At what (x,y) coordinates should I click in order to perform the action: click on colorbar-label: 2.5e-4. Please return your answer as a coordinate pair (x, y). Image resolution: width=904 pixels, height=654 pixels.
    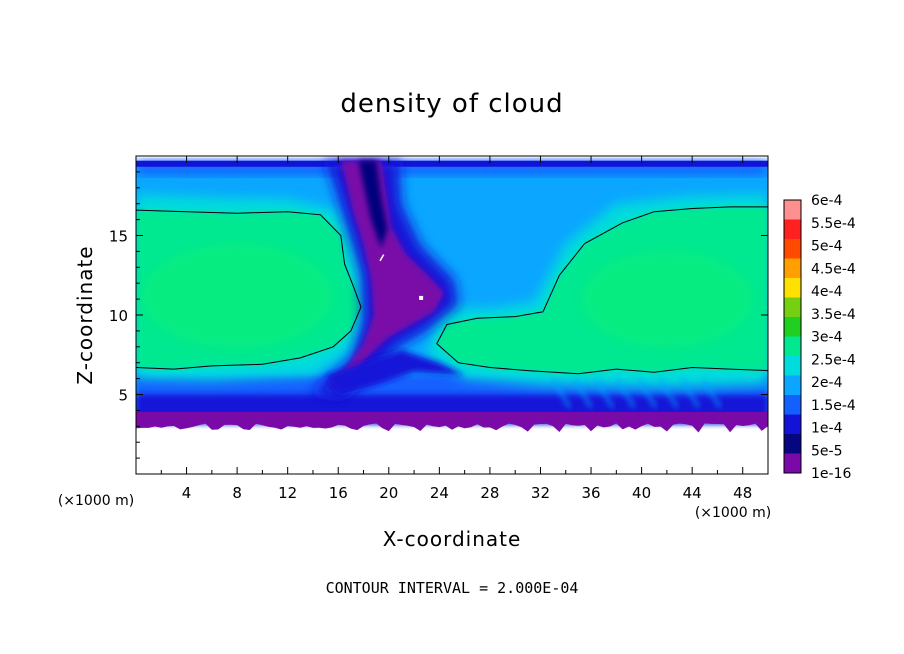
    Looking at the image, I should click on (833, 360).